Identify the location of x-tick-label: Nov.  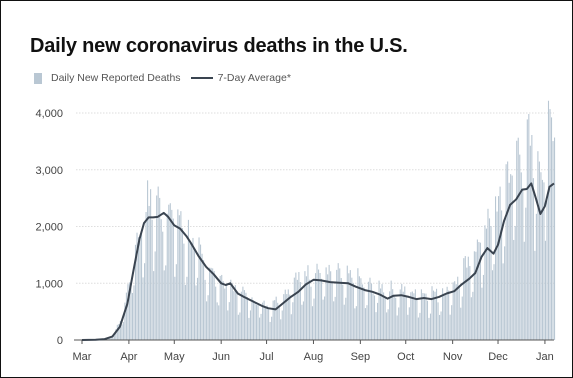
(453, 357).